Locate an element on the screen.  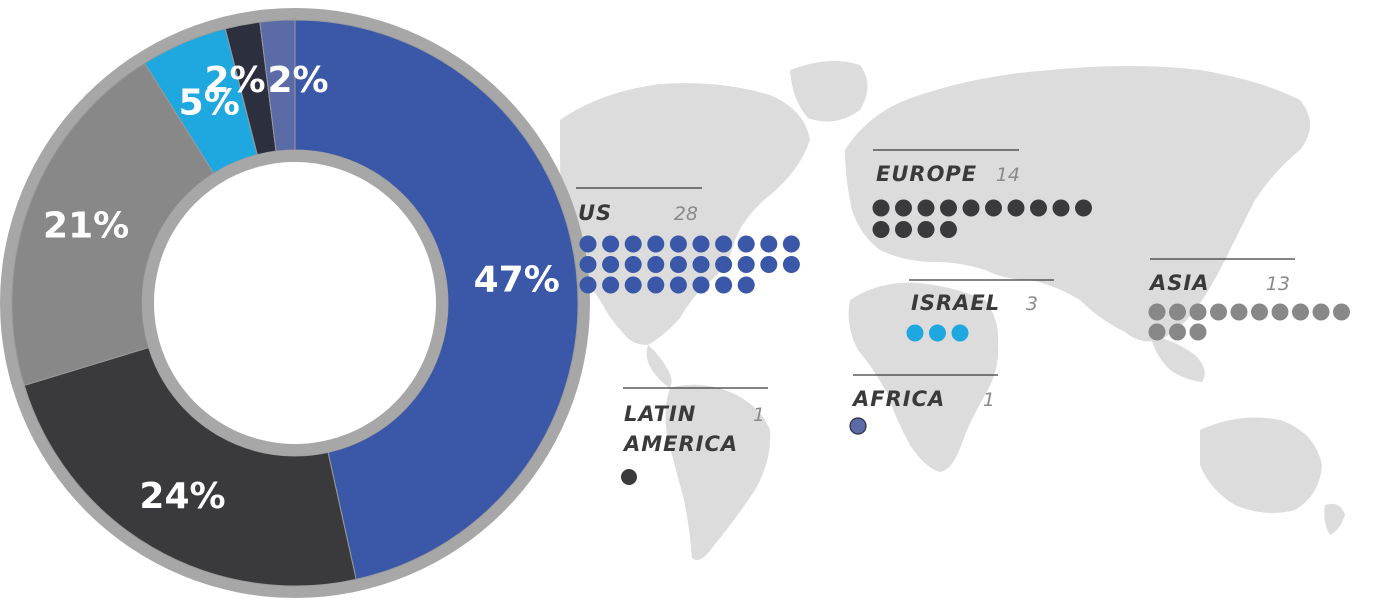
slice-label: 24% is located at coordinates (182, 496).